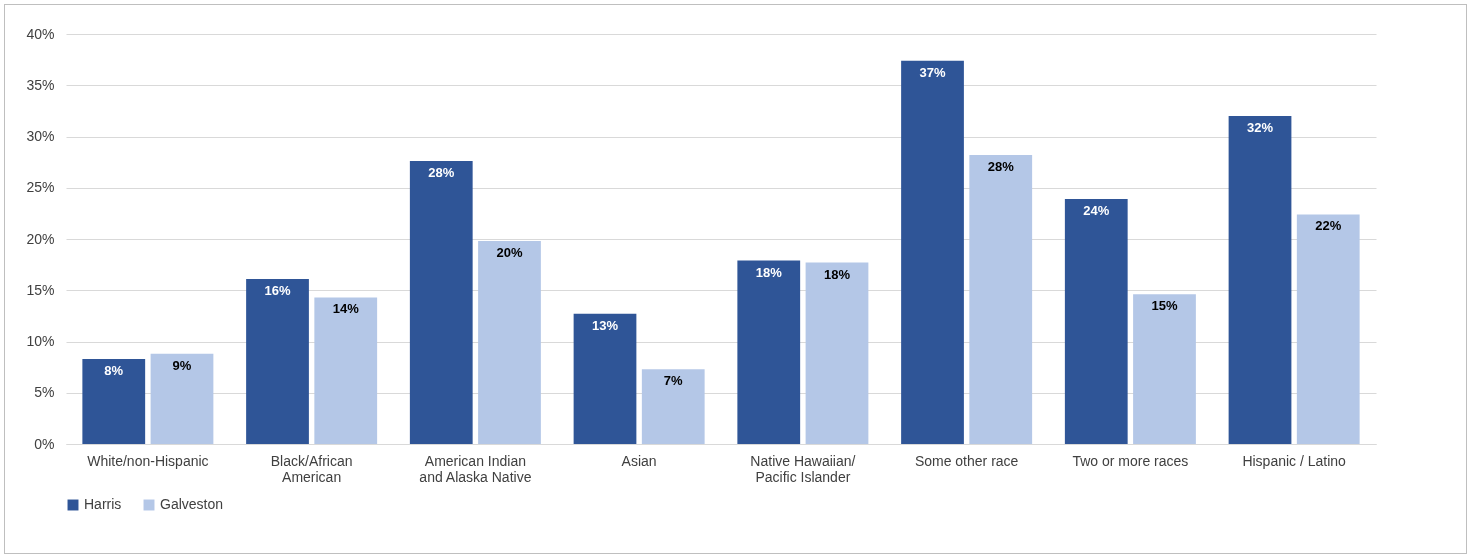 This screenshot has width=1473, height=560. What do you see at coordinates (40, 136) in the screenshot?
I see `y-tick-label: 30%` at bounding box center [40, 136].